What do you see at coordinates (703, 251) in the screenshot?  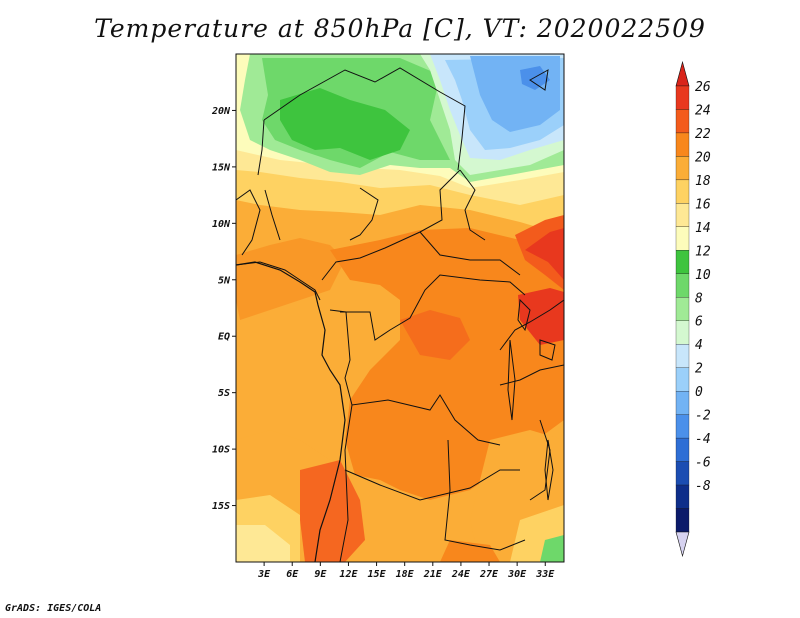 I see `colorbar-label: 12` at bounding box center [703, 251].